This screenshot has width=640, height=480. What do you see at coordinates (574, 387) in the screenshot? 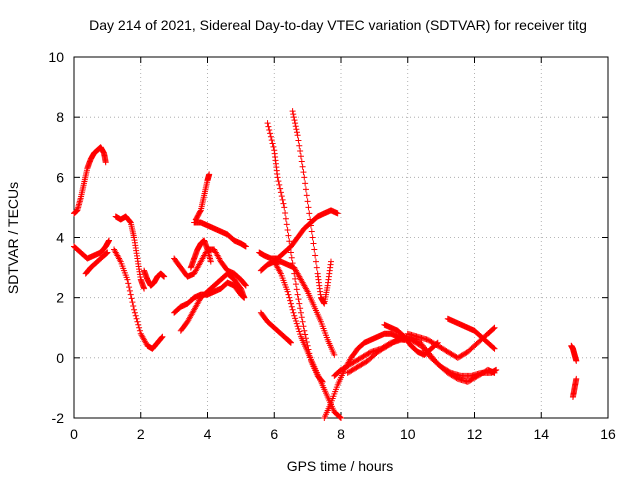
I see `series-arc26` at bounding box center [574, 387].